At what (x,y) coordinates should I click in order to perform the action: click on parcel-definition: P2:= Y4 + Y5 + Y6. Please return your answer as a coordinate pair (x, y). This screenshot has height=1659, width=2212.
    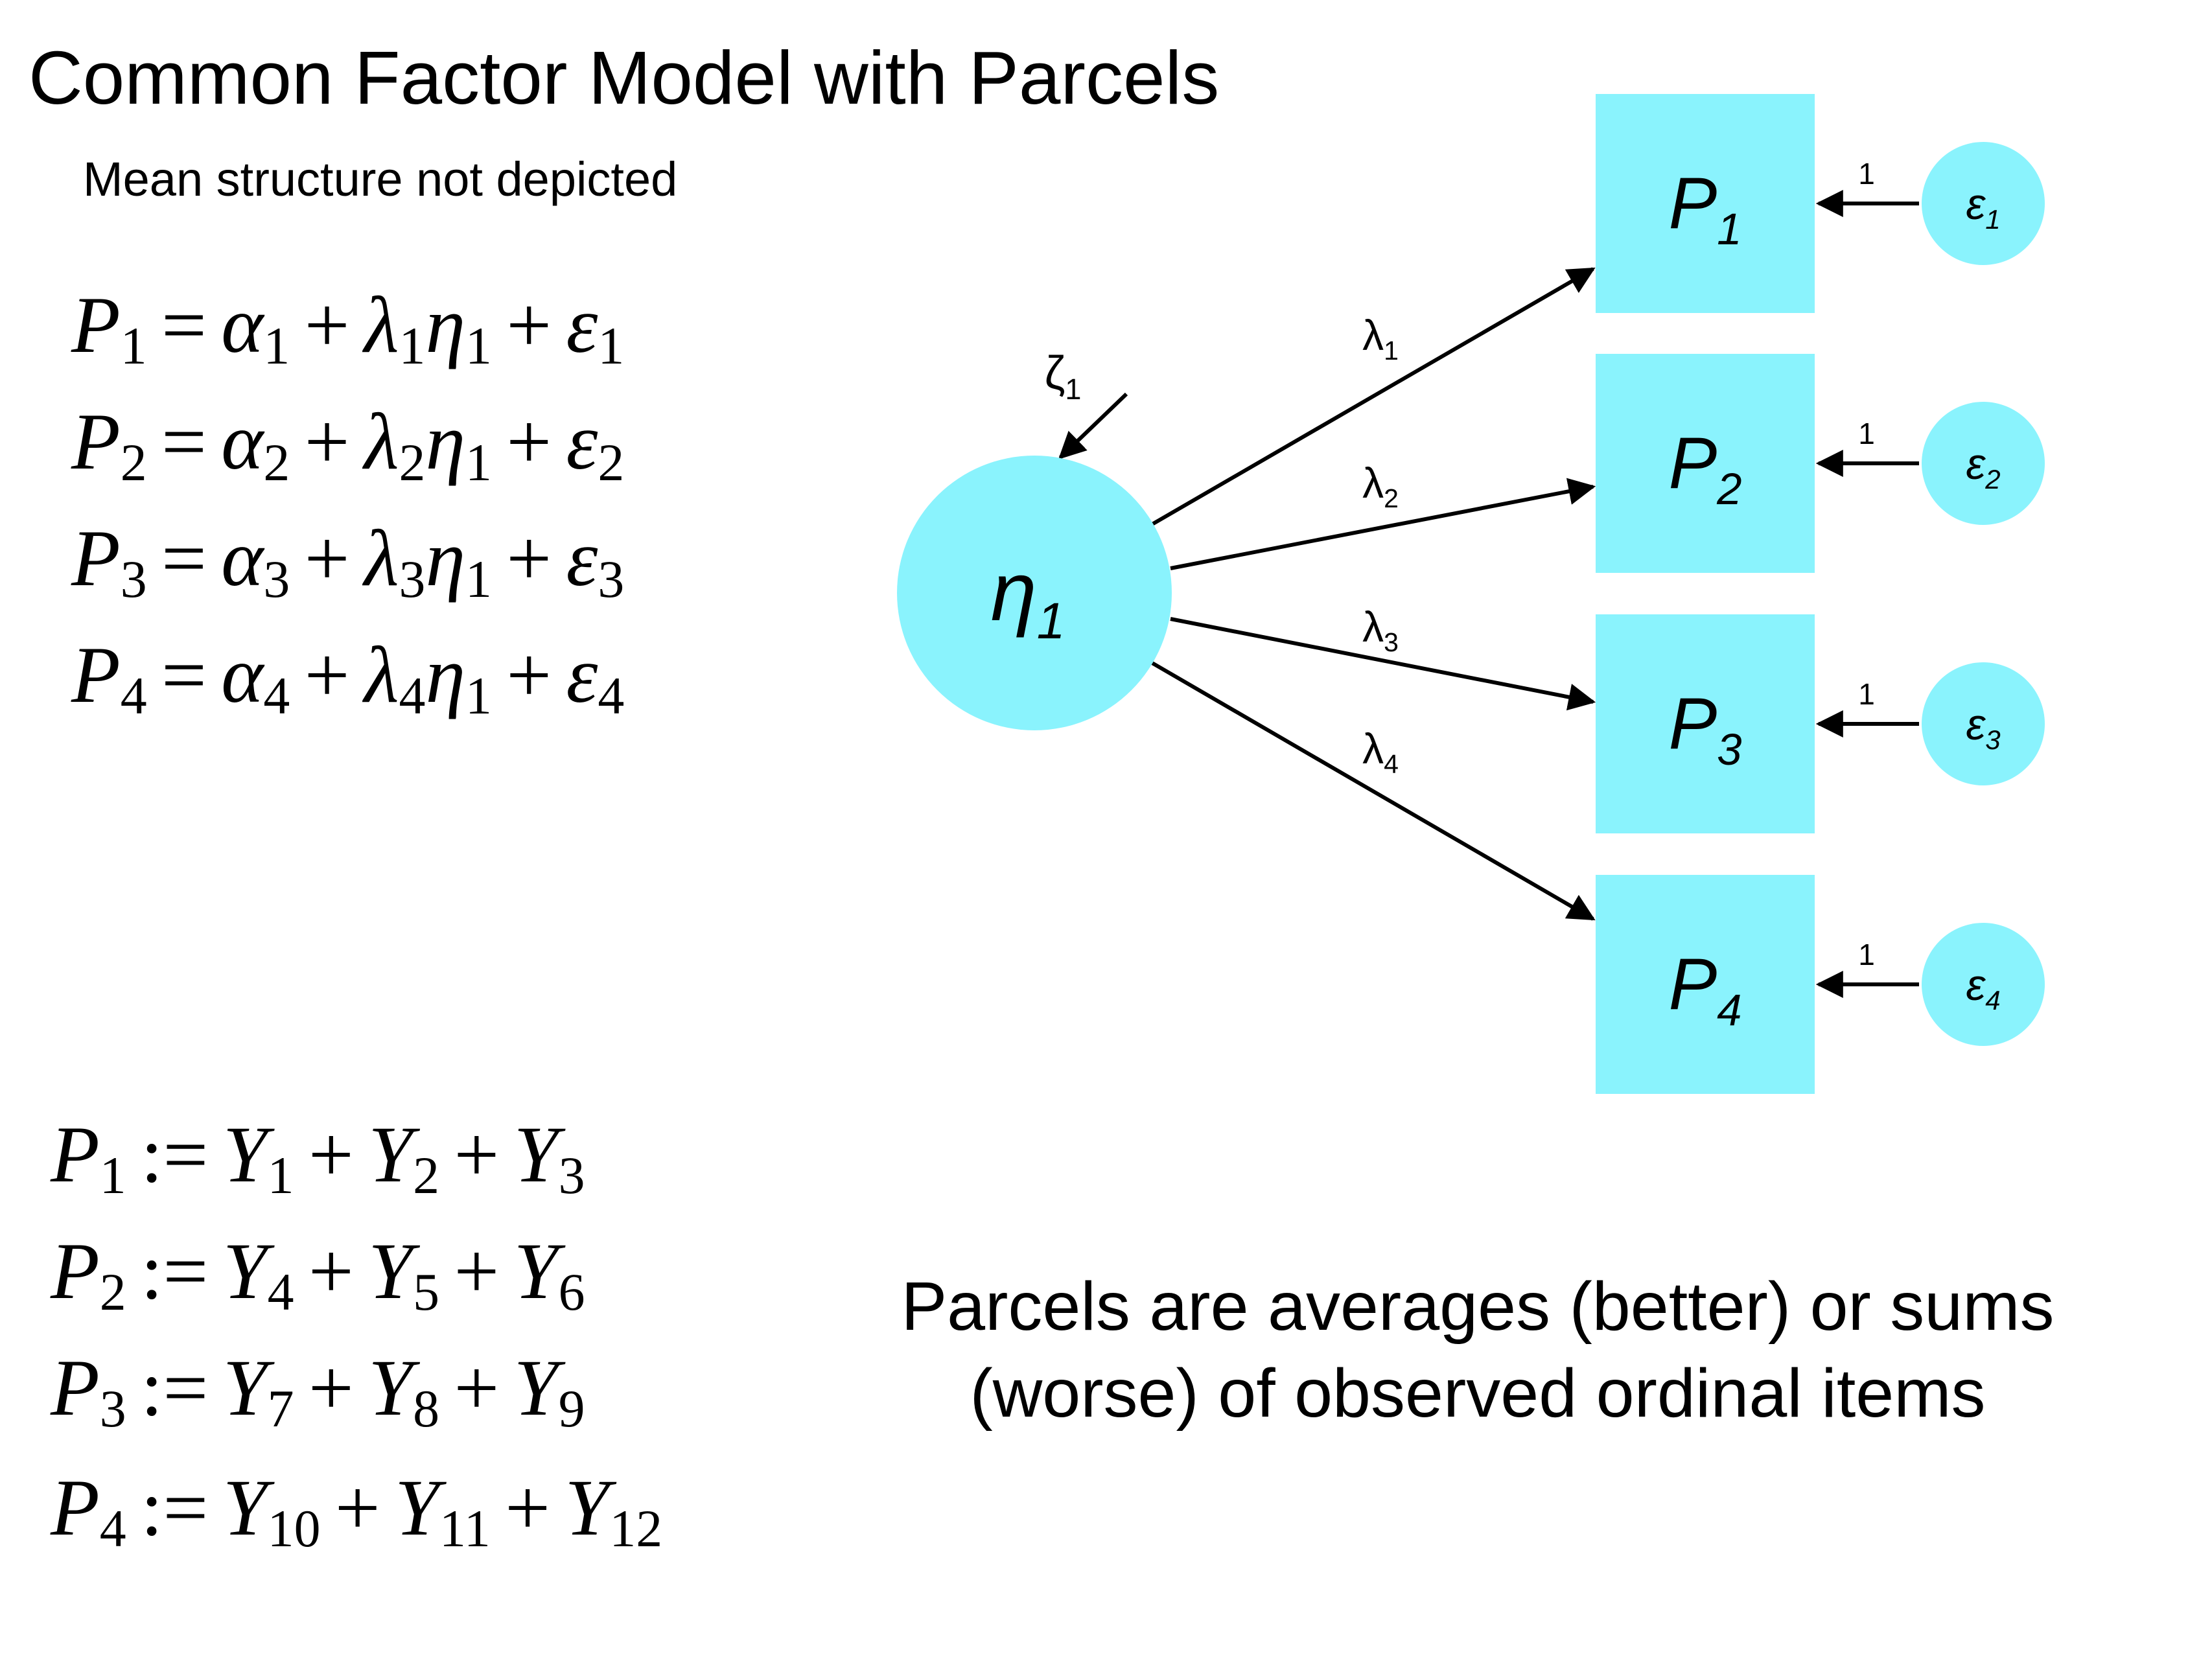
    Looking at the image, I should click on (318, 1275).